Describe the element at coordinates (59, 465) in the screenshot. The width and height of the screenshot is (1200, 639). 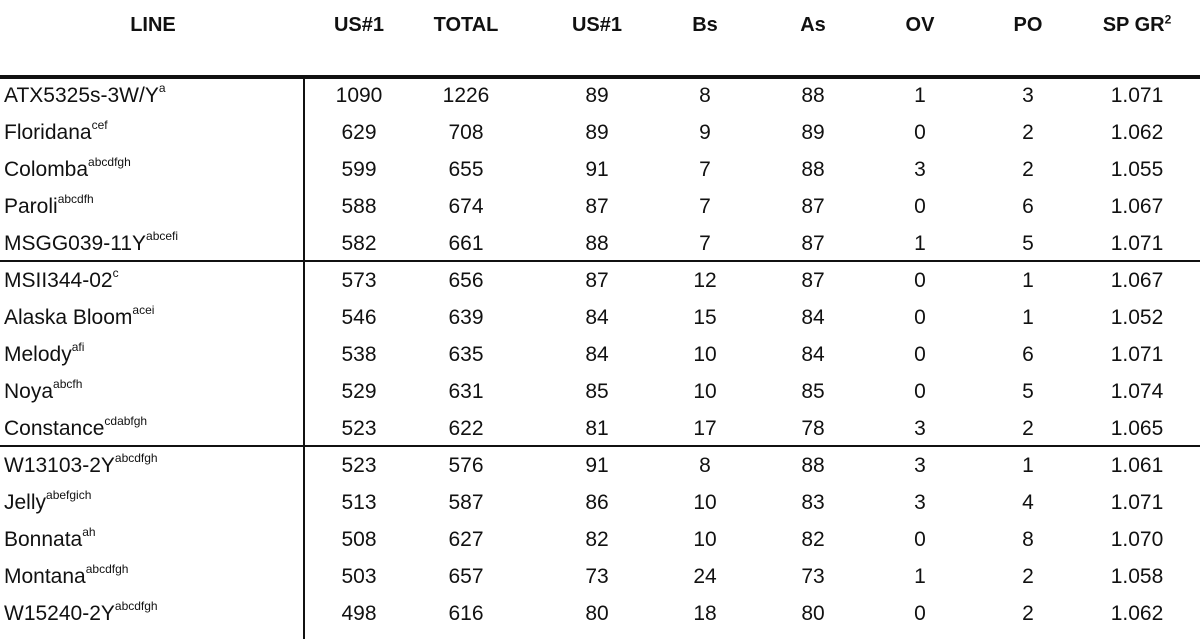
I see `line-name-text: W13103-2Y` at that location.